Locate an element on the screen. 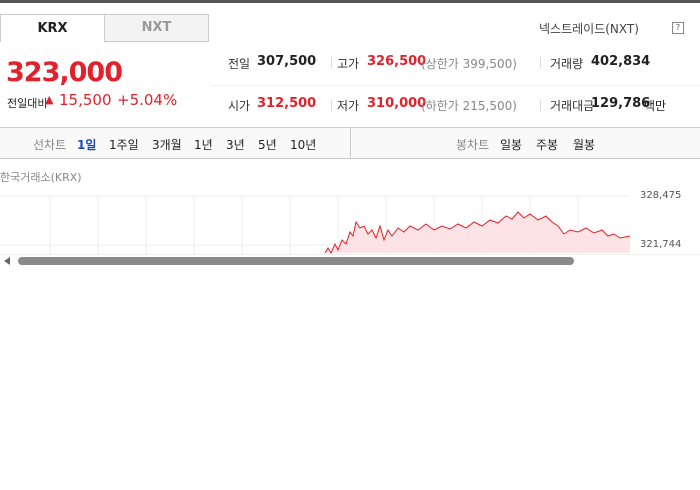 The image size is (700, 490). stat-label: 고가 is located at coordinates (348, 64).